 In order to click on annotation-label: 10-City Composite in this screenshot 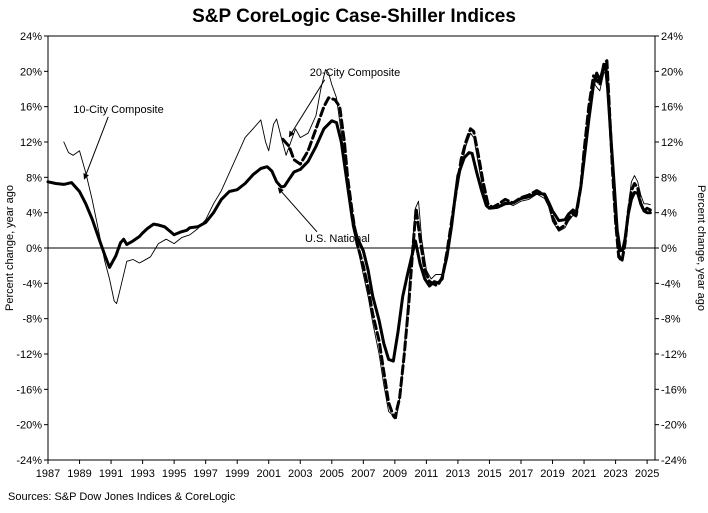, I will do `click(118, 110)`.